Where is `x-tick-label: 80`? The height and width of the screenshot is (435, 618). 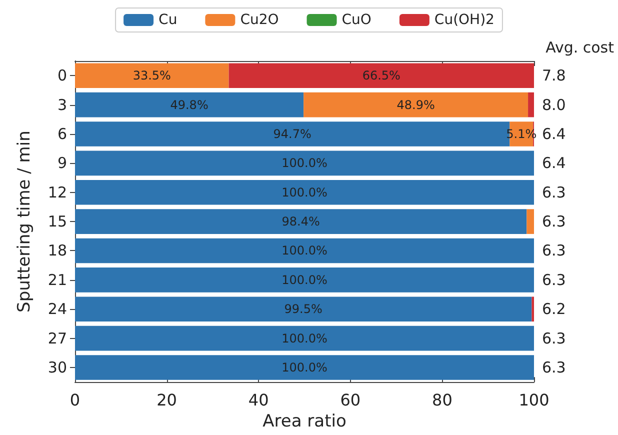 x-tick-label: 80 is located at coordinates (442, 400).